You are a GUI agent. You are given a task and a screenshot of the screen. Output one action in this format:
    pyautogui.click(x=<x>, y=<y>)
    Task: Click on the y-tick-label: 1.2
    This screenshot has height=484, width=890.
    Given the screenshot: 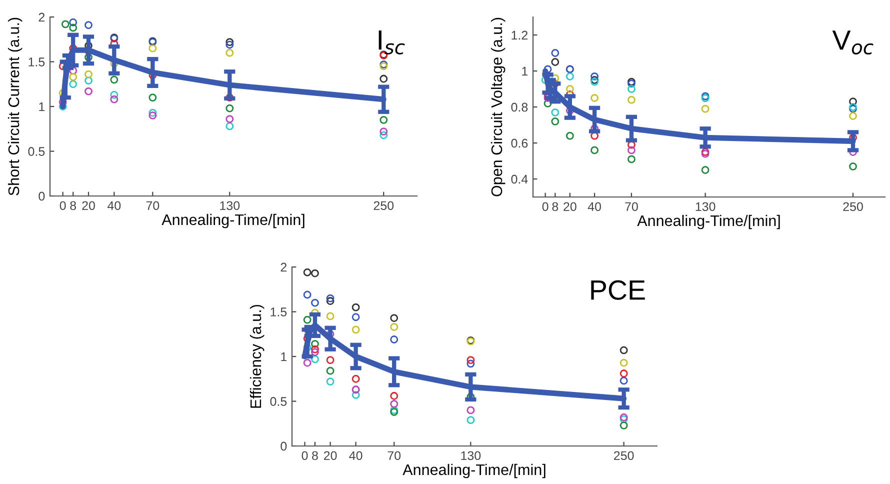 What is the action you would take?
    pyautogui.click(x=520, y=35)
    